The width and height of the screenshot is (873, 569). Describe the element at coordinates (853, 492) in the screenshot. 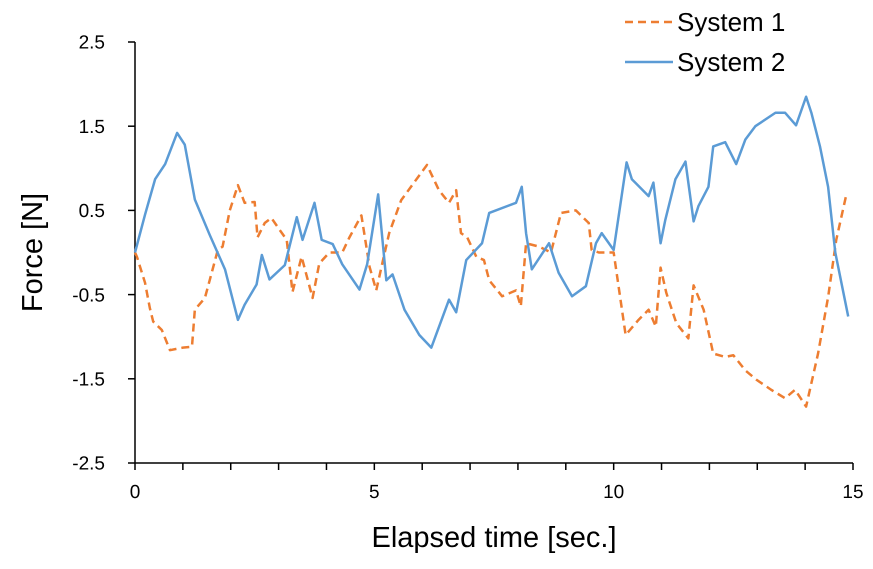

I see `x-tick-label: 15` at that location.